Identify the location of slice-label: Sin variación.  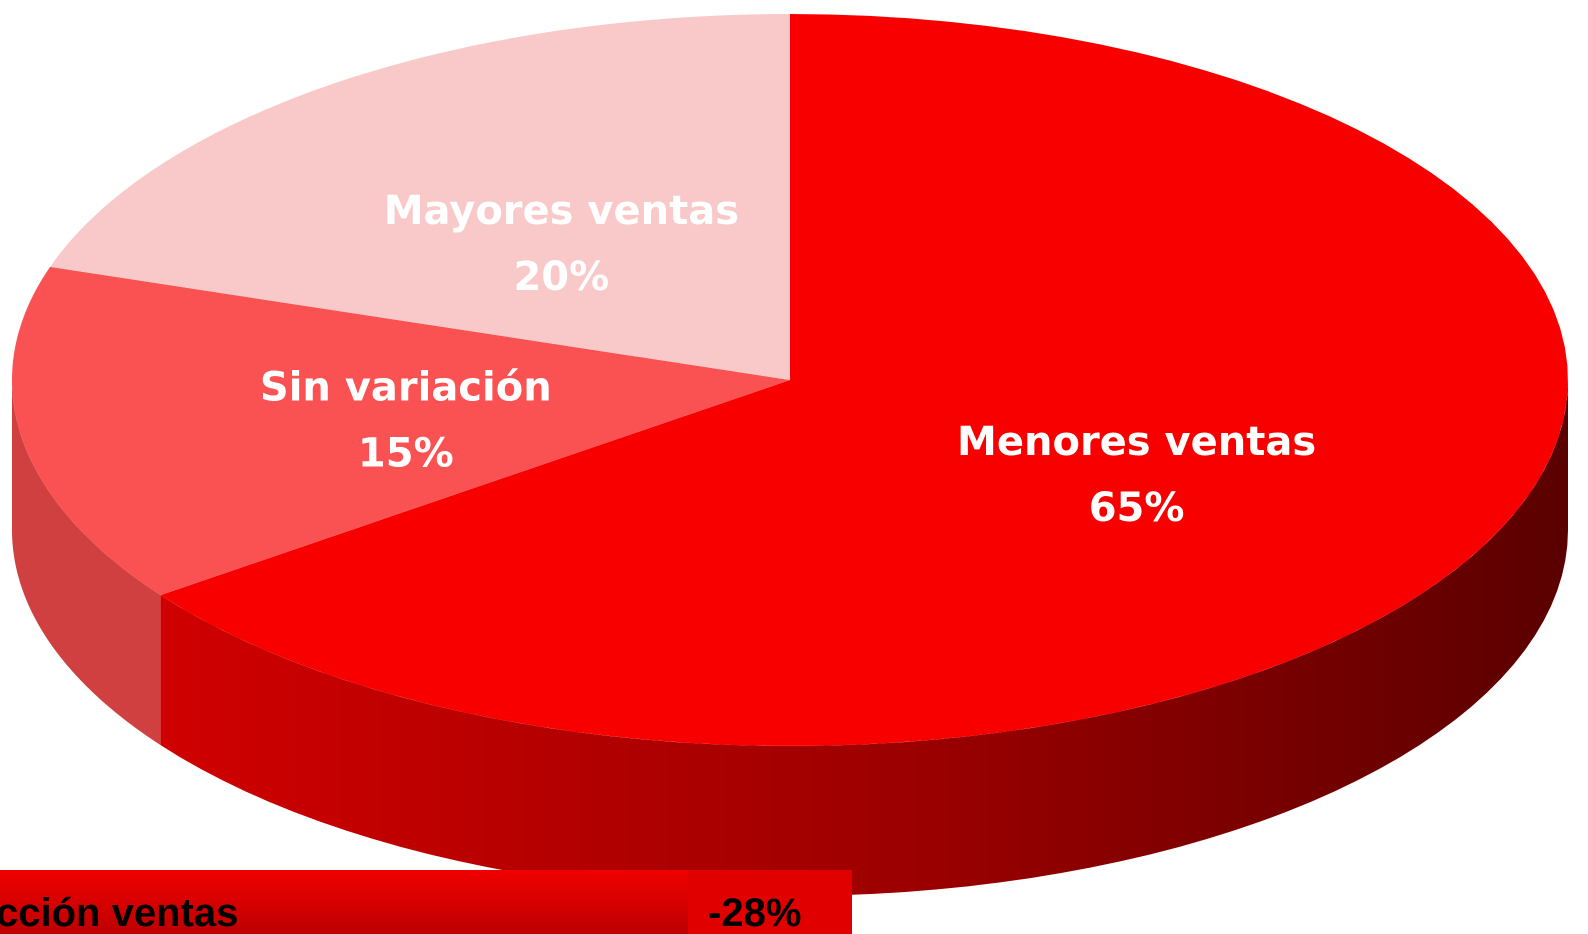
(406, 388).